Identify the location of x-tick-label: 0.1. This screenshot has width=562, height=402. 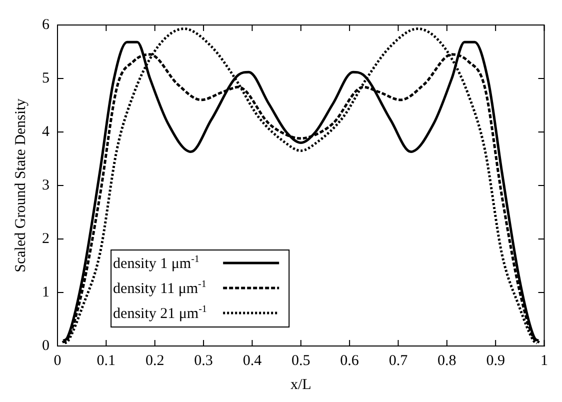
(106, 360).